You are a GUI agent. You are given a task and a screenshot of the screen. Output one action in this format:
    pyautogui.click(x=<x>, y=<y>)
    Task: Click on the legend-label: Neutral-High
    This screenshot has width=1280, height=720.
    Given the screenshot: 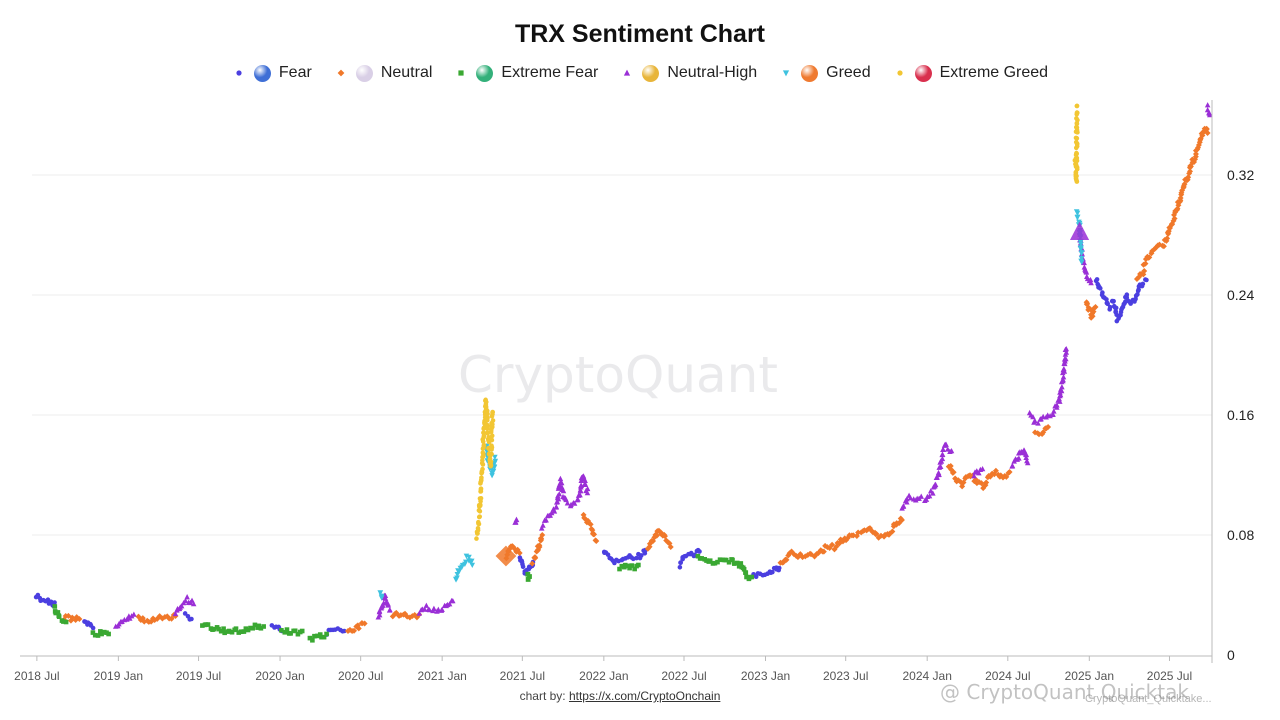 What is the action you would take?
    pyautogui.click(x=712, y=72)
    